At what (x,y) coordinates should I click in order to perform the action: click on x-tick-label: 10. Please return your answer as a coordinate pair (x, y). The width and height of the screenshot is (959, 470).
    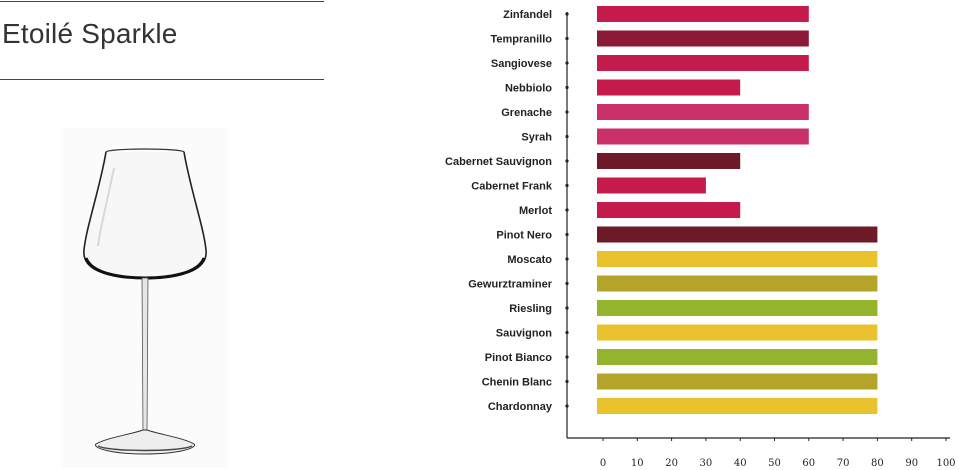
    Looking at the image, I should click on (637, 463).